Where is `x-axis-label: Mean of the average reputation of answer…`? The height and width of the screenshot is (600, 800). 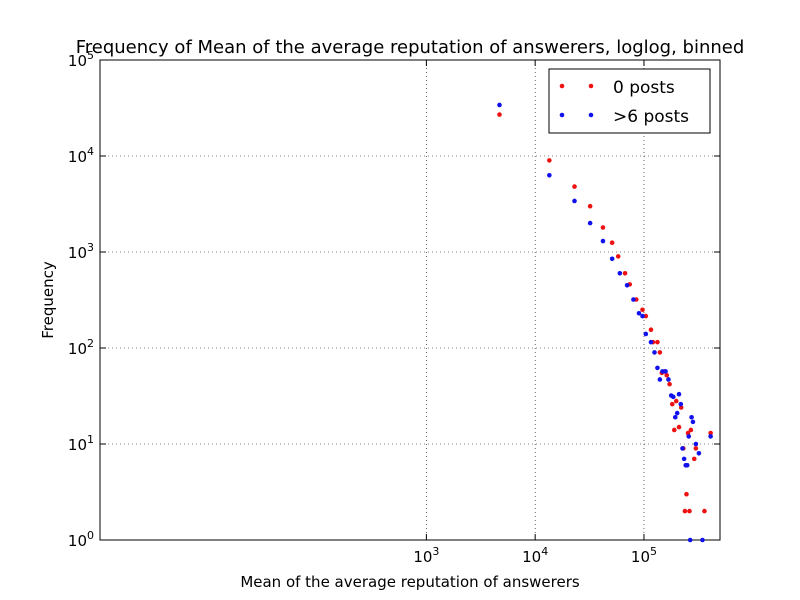 x-axis-label: Mean of the average reputation of answer… is located at coordinates (410, 582).